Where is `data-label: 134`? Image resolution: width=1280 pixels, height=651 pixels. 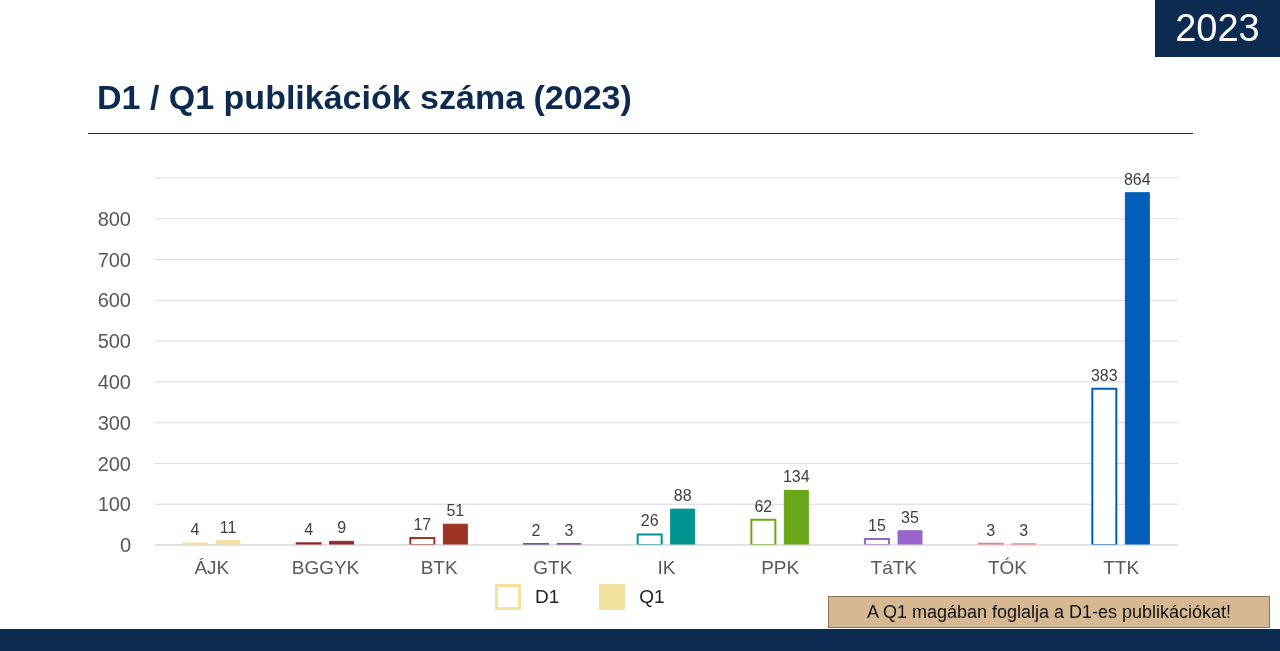 data-label: 134 is located at coordinates (796, 477).